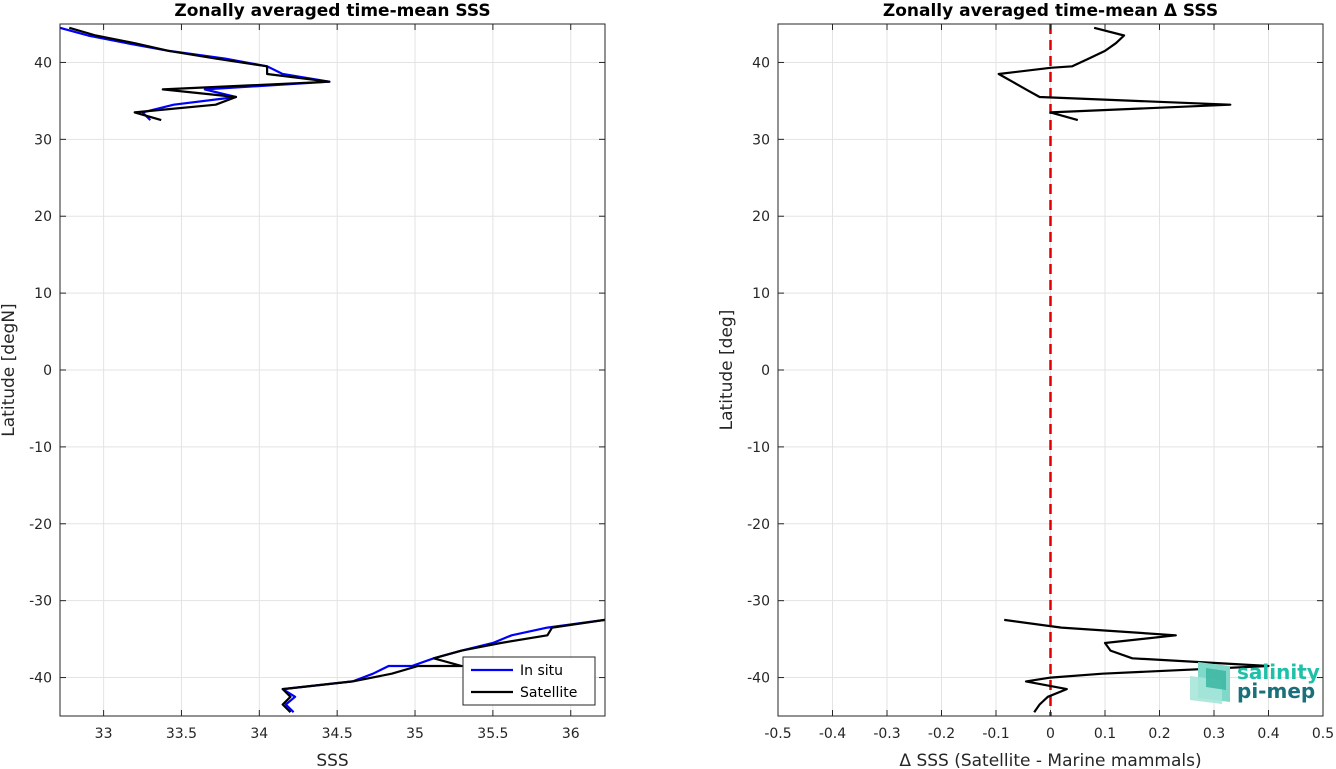 Image resolution: width=1336 pixels, height=769 pixels. I want to click on chart-title: Zonally averaged time-mean SSS, so click(332, 11).